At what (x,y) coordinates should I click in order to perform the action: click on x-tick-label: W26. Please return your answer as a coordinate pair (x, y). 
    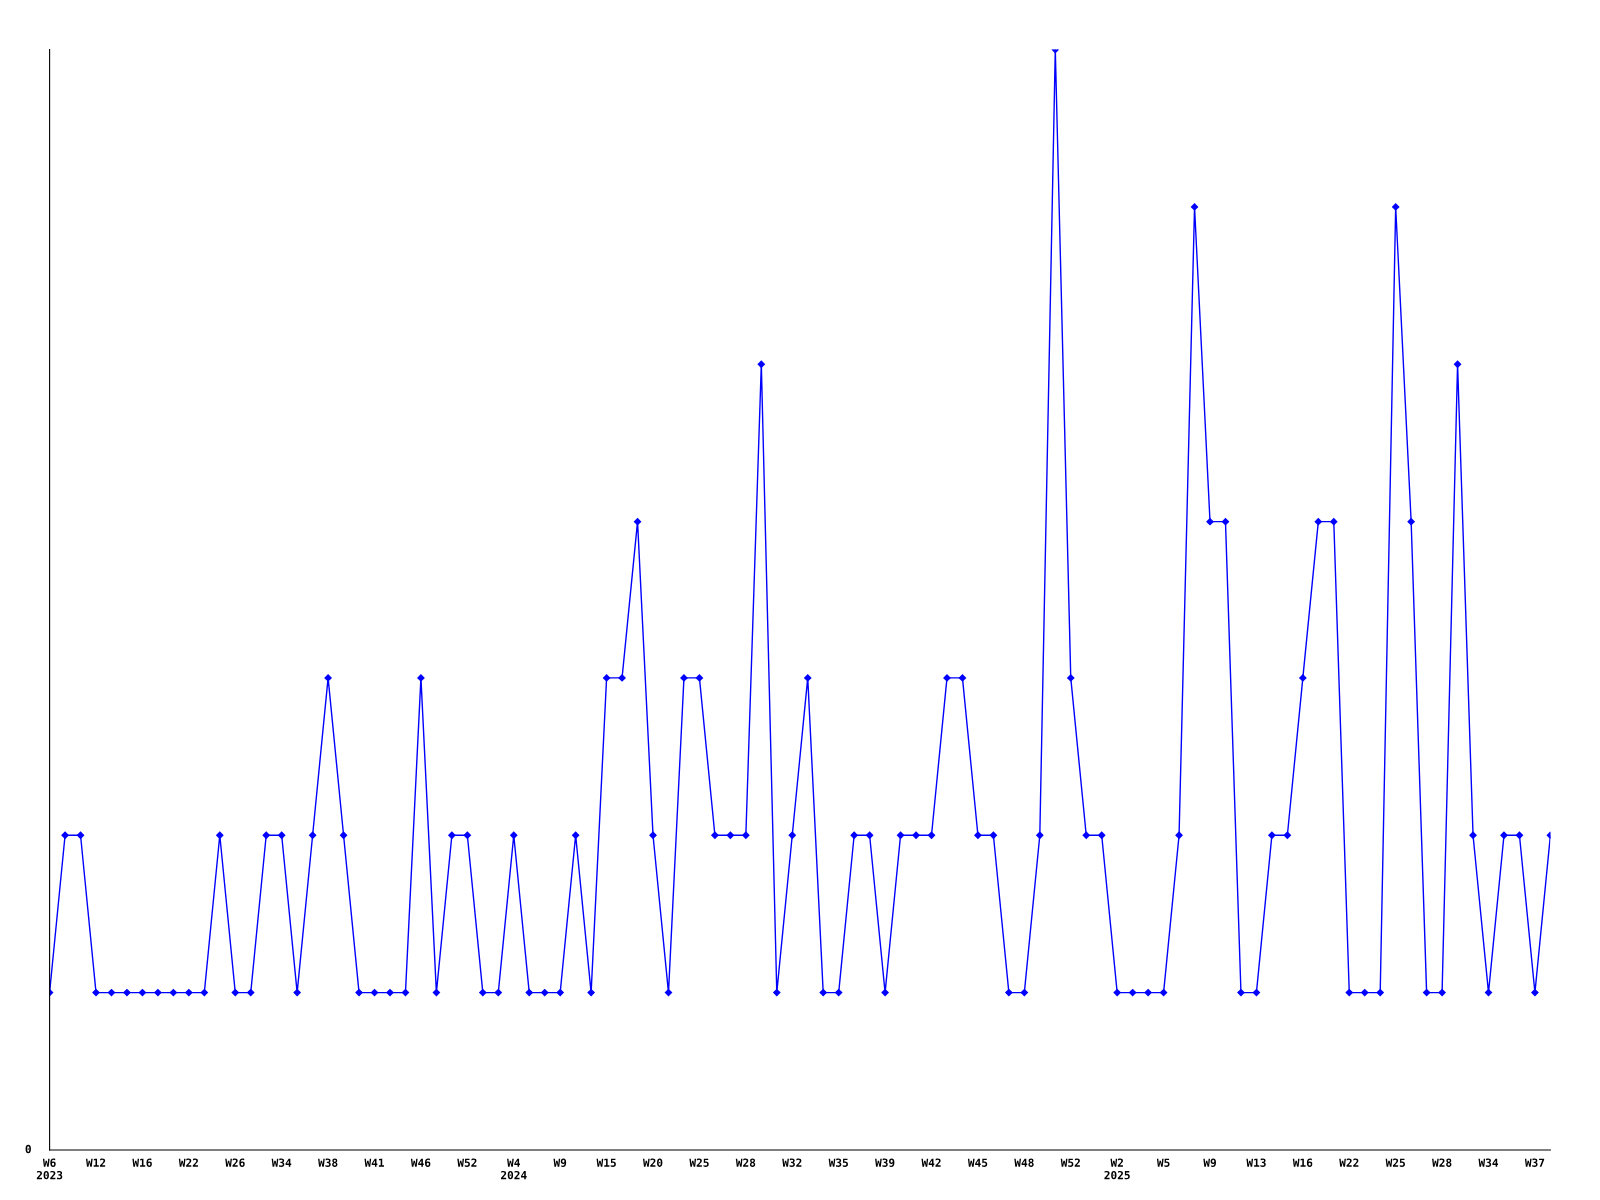
    Looking at the image, I should click on (235, 1162).